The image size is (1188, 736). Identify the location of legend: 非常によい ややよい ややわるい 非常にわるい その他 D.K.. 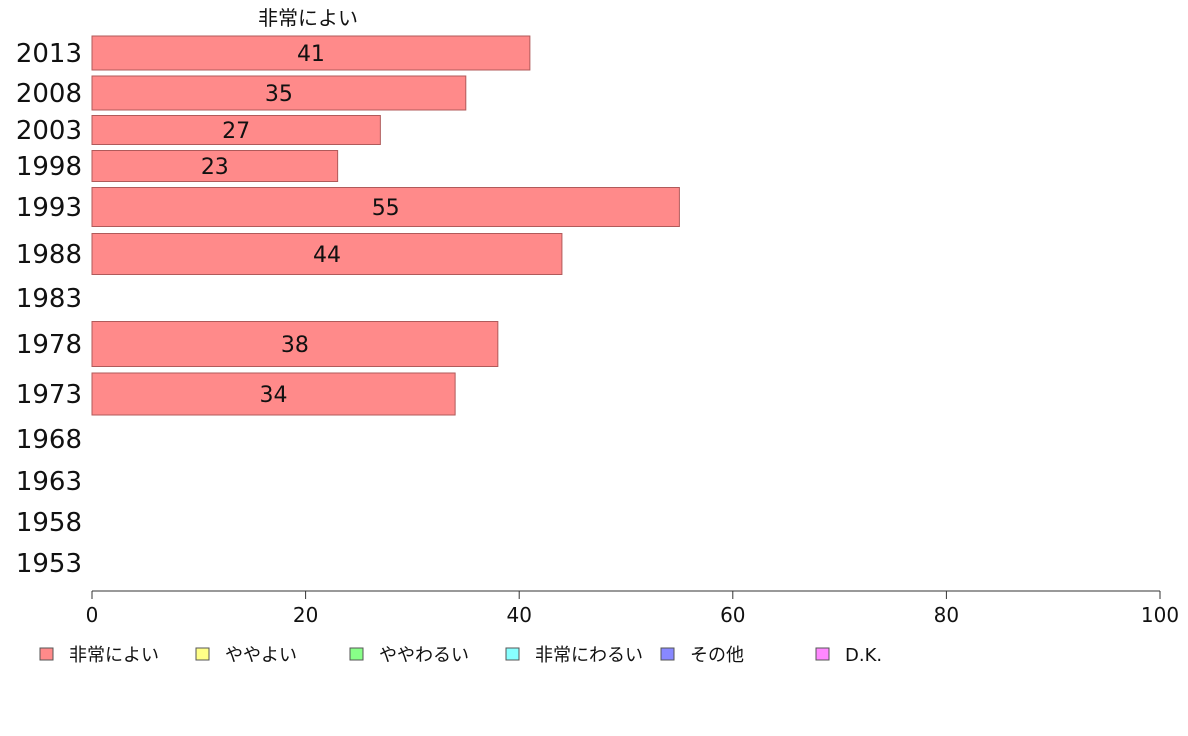
(460, 655).